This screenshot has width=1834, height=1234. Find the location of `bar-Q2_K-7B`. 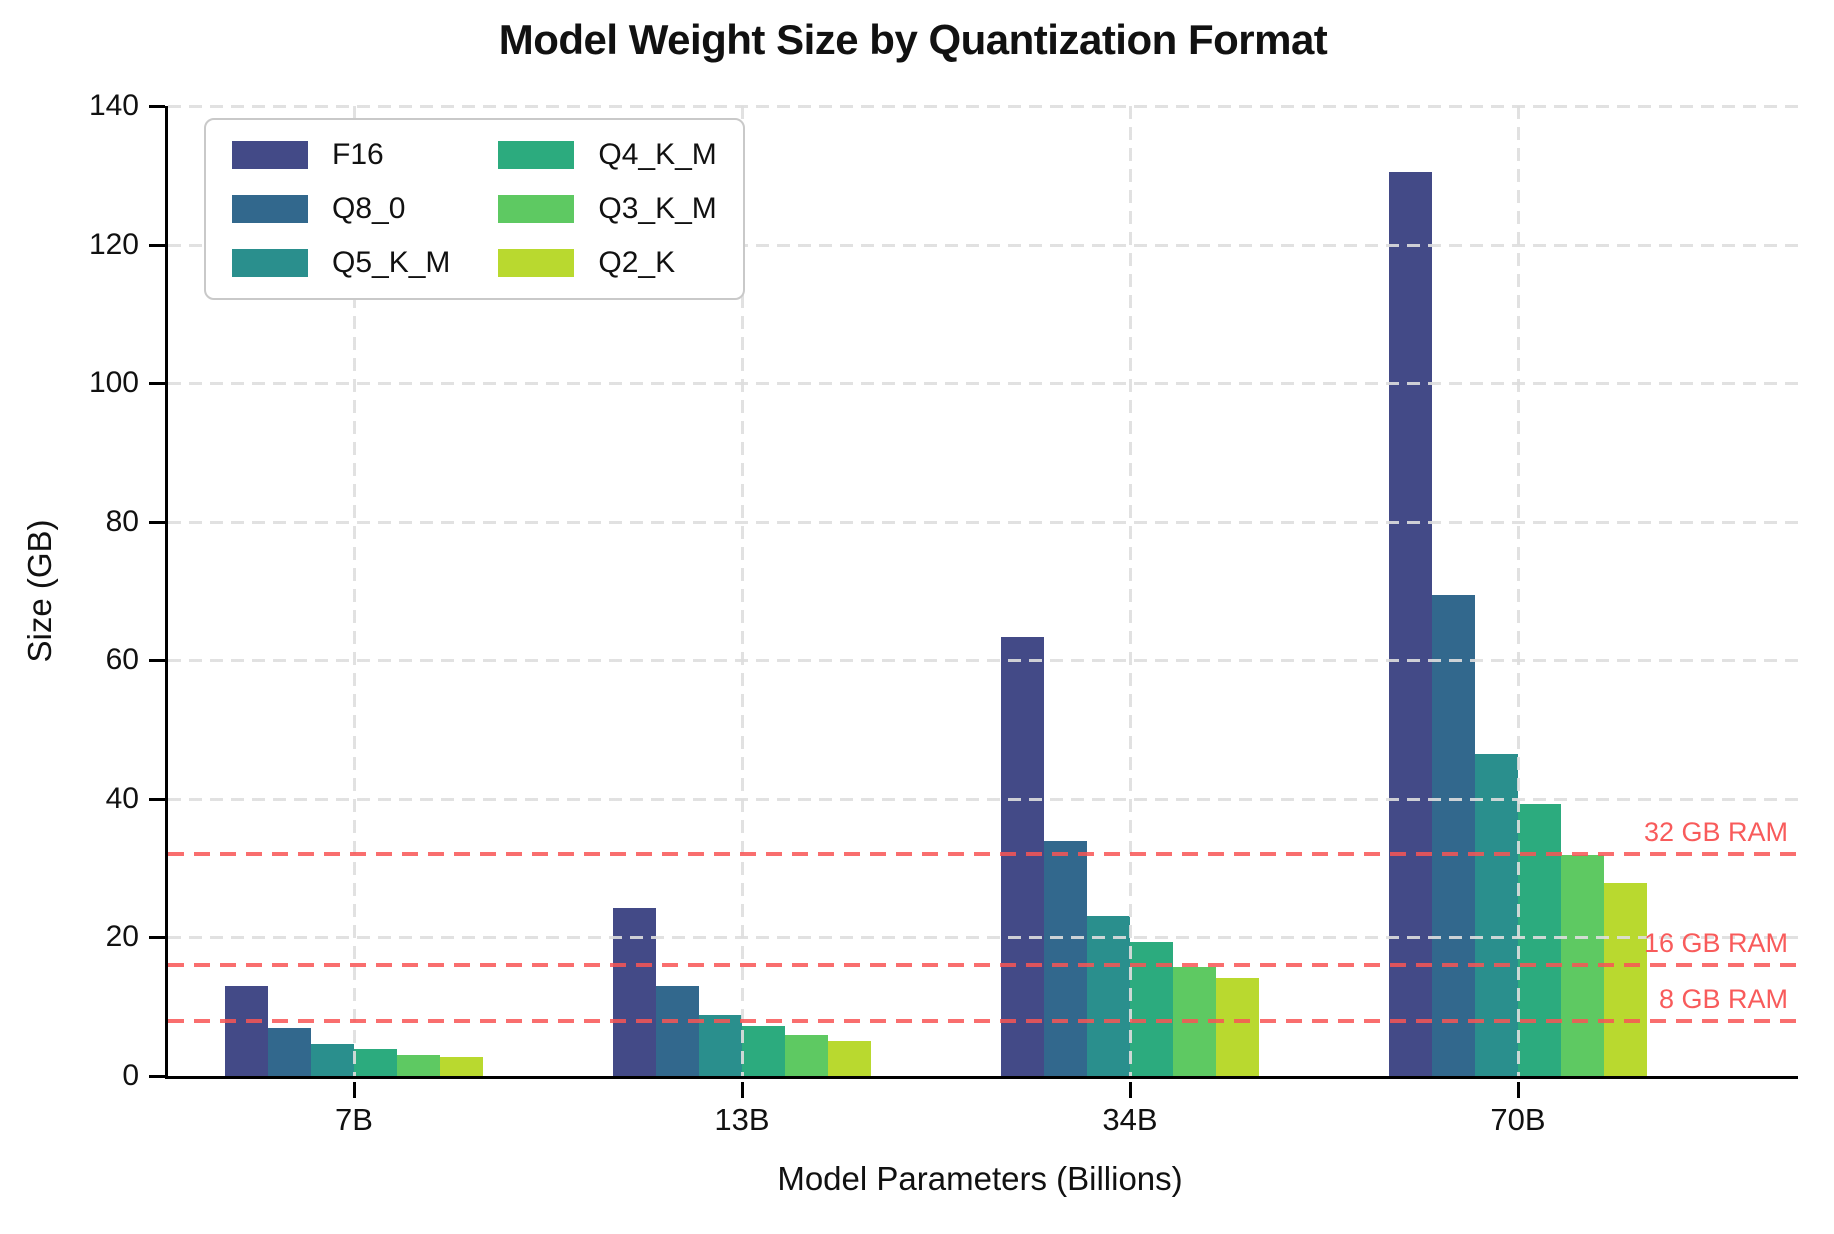

bar-Q2_K-7B is located at coordinates (461, 1066).